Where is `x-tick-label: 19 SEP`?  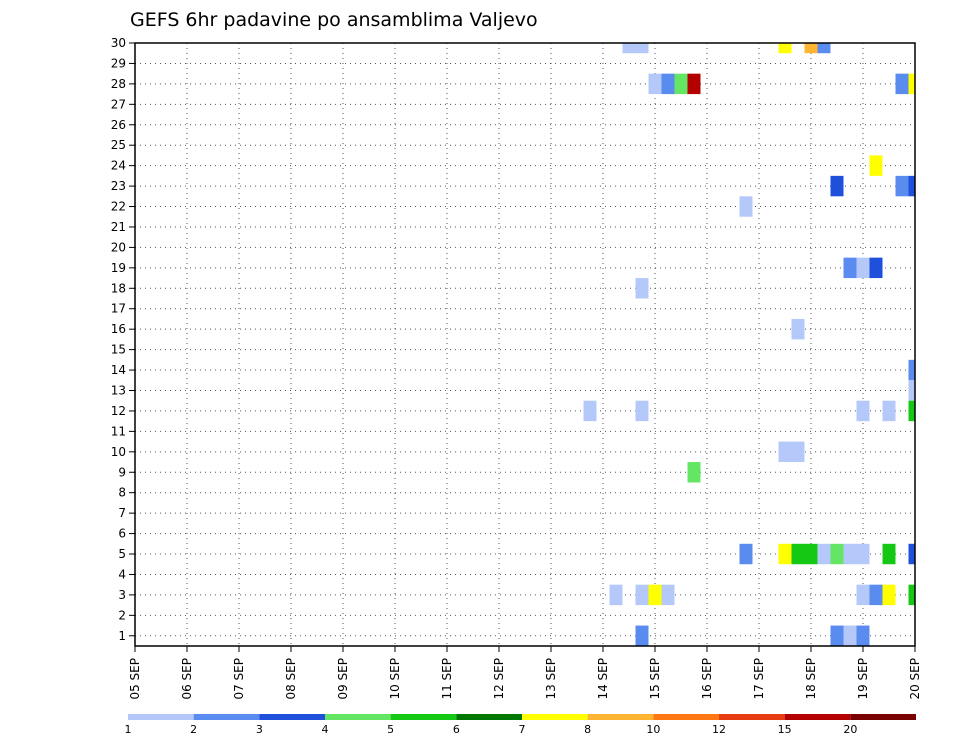
x-tick-label: 19 SEP is located at coordinates (863, 679).